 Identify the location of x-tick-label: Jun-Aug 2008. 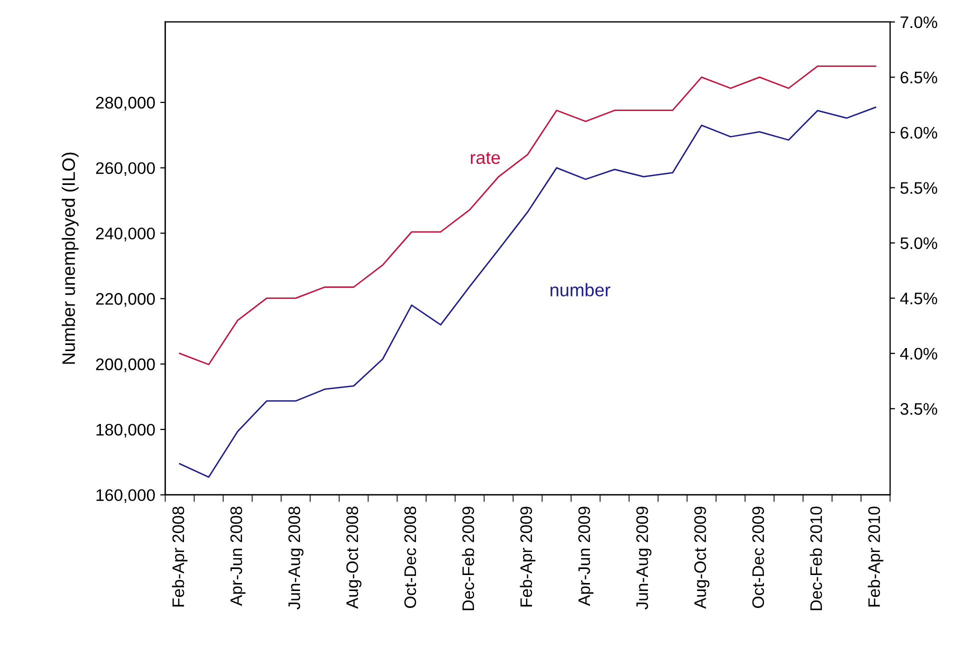
(296, 558).